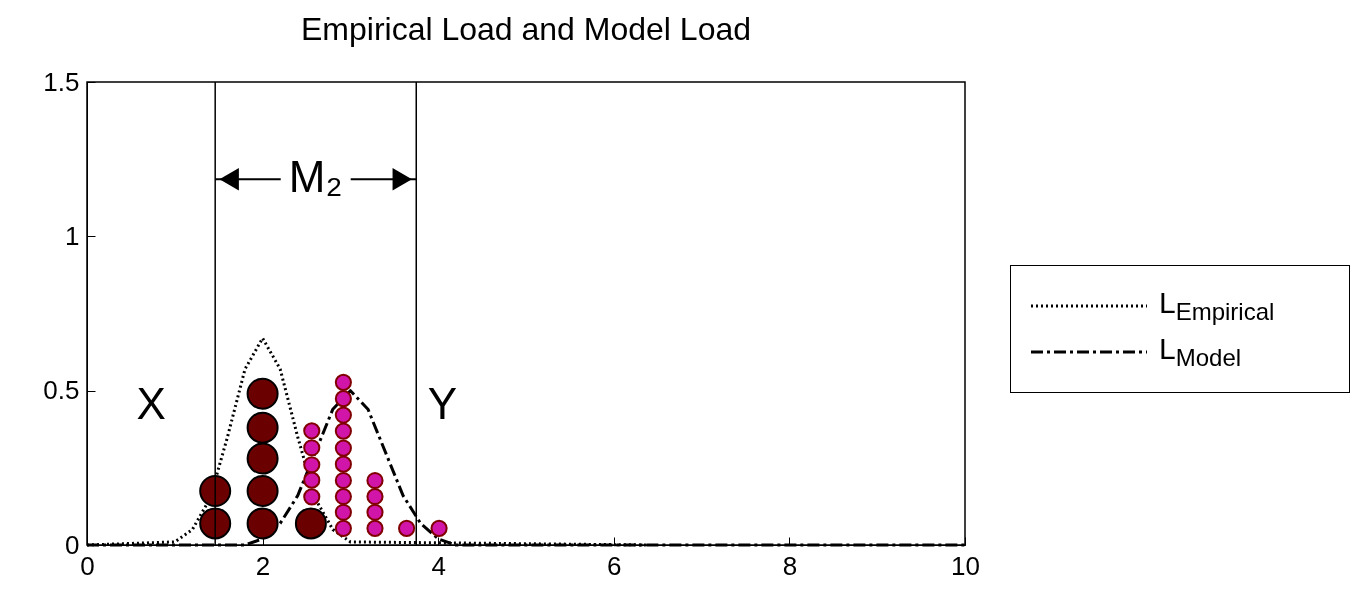 This screenshot has height=602, width=1353. I want to click on annotation: X, so click(151, 404).